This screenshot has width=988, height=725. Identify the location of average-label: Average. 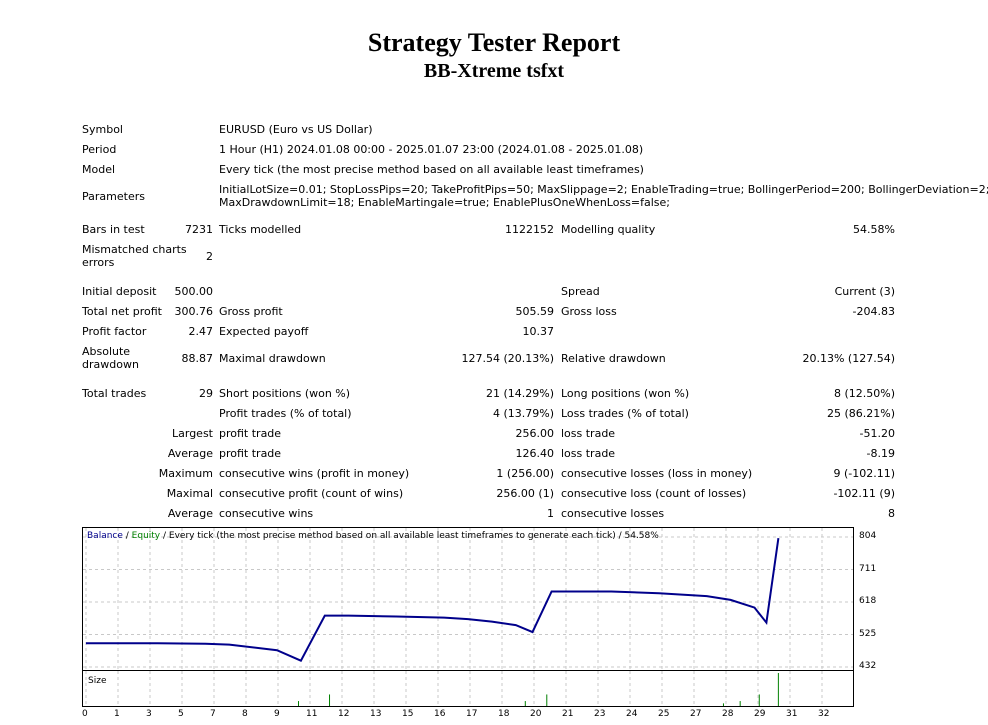
(190, 453).